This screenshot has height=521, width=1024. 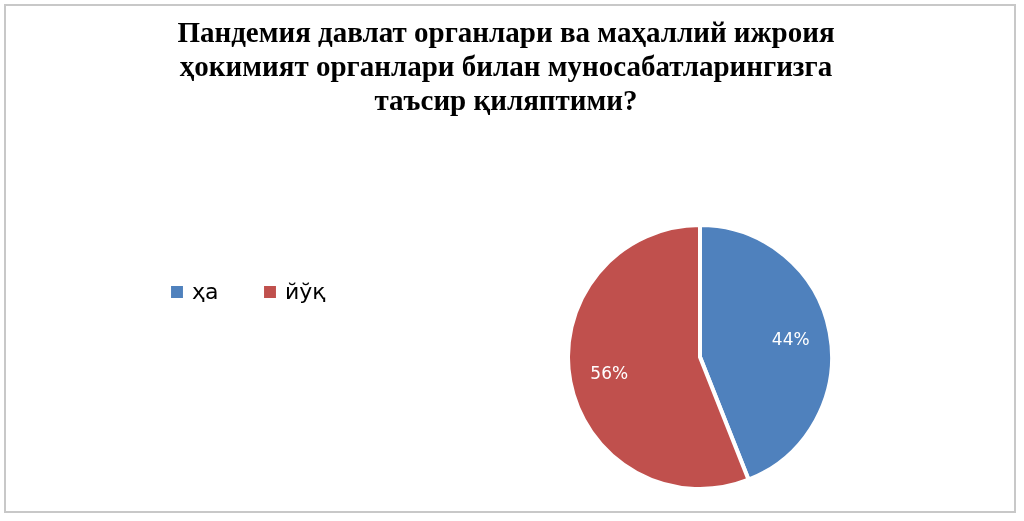 I want to click on data-label: 44%, so click(x=790, y=338).